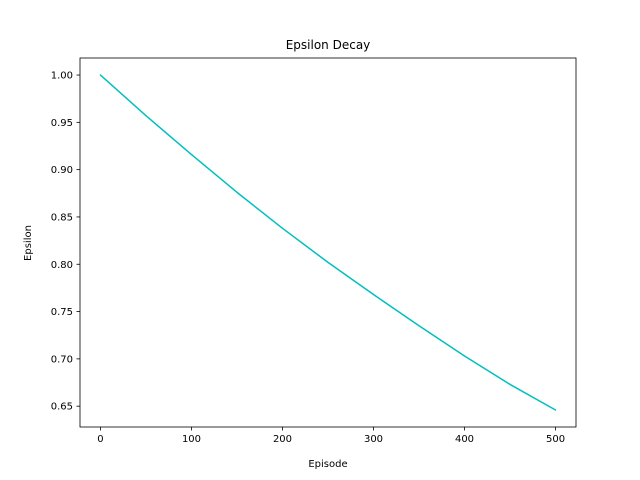 The width and height of the screenshot is (640, 480). I want to click on x-tick-label: 200, so click(282, 439).